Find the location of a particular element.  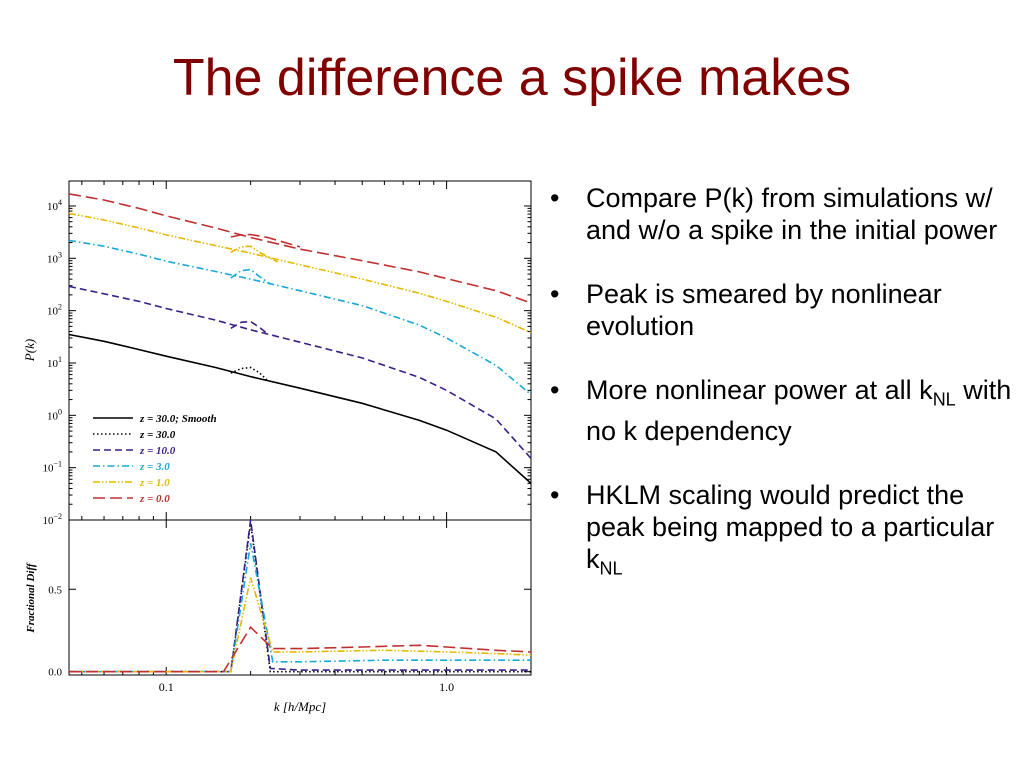

legend-label: z = 30.0 is located at coordinates (157, 435).